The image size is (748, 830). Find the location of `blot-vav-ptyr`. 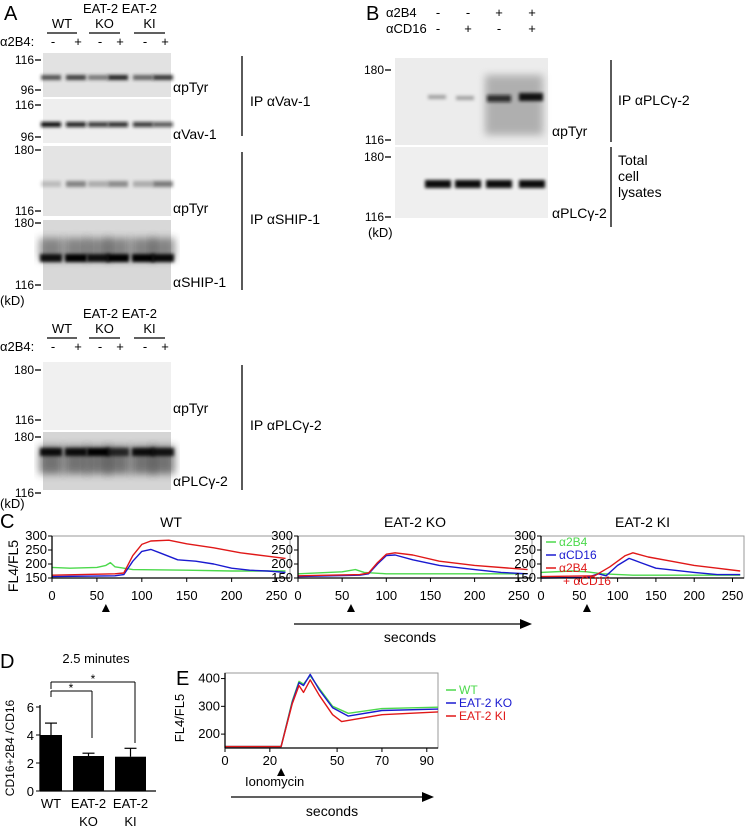

blot-vav-ptyr is located at coordinates (107, 75).